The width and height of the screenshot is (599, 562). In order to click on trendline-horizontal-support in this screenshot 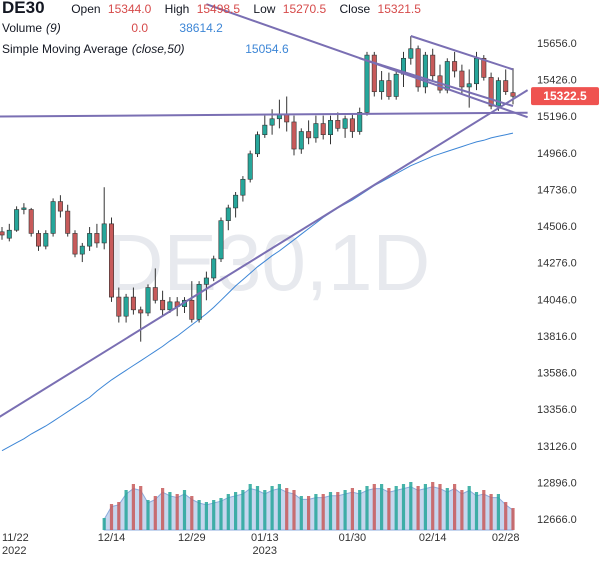, I will do `click(264, 114)`.